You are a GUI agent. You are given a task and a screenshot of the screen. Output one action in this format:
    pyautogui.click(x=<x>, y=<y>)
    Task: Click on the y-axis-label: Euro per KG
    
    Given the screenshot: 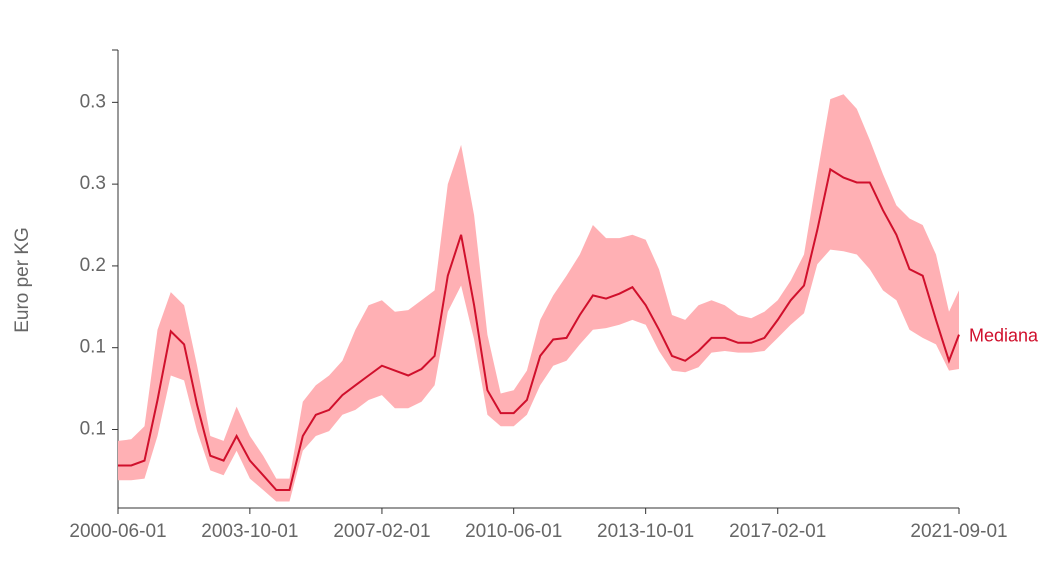 What is the action you would take?
    pyautogui.click(x=22, y=280)
    